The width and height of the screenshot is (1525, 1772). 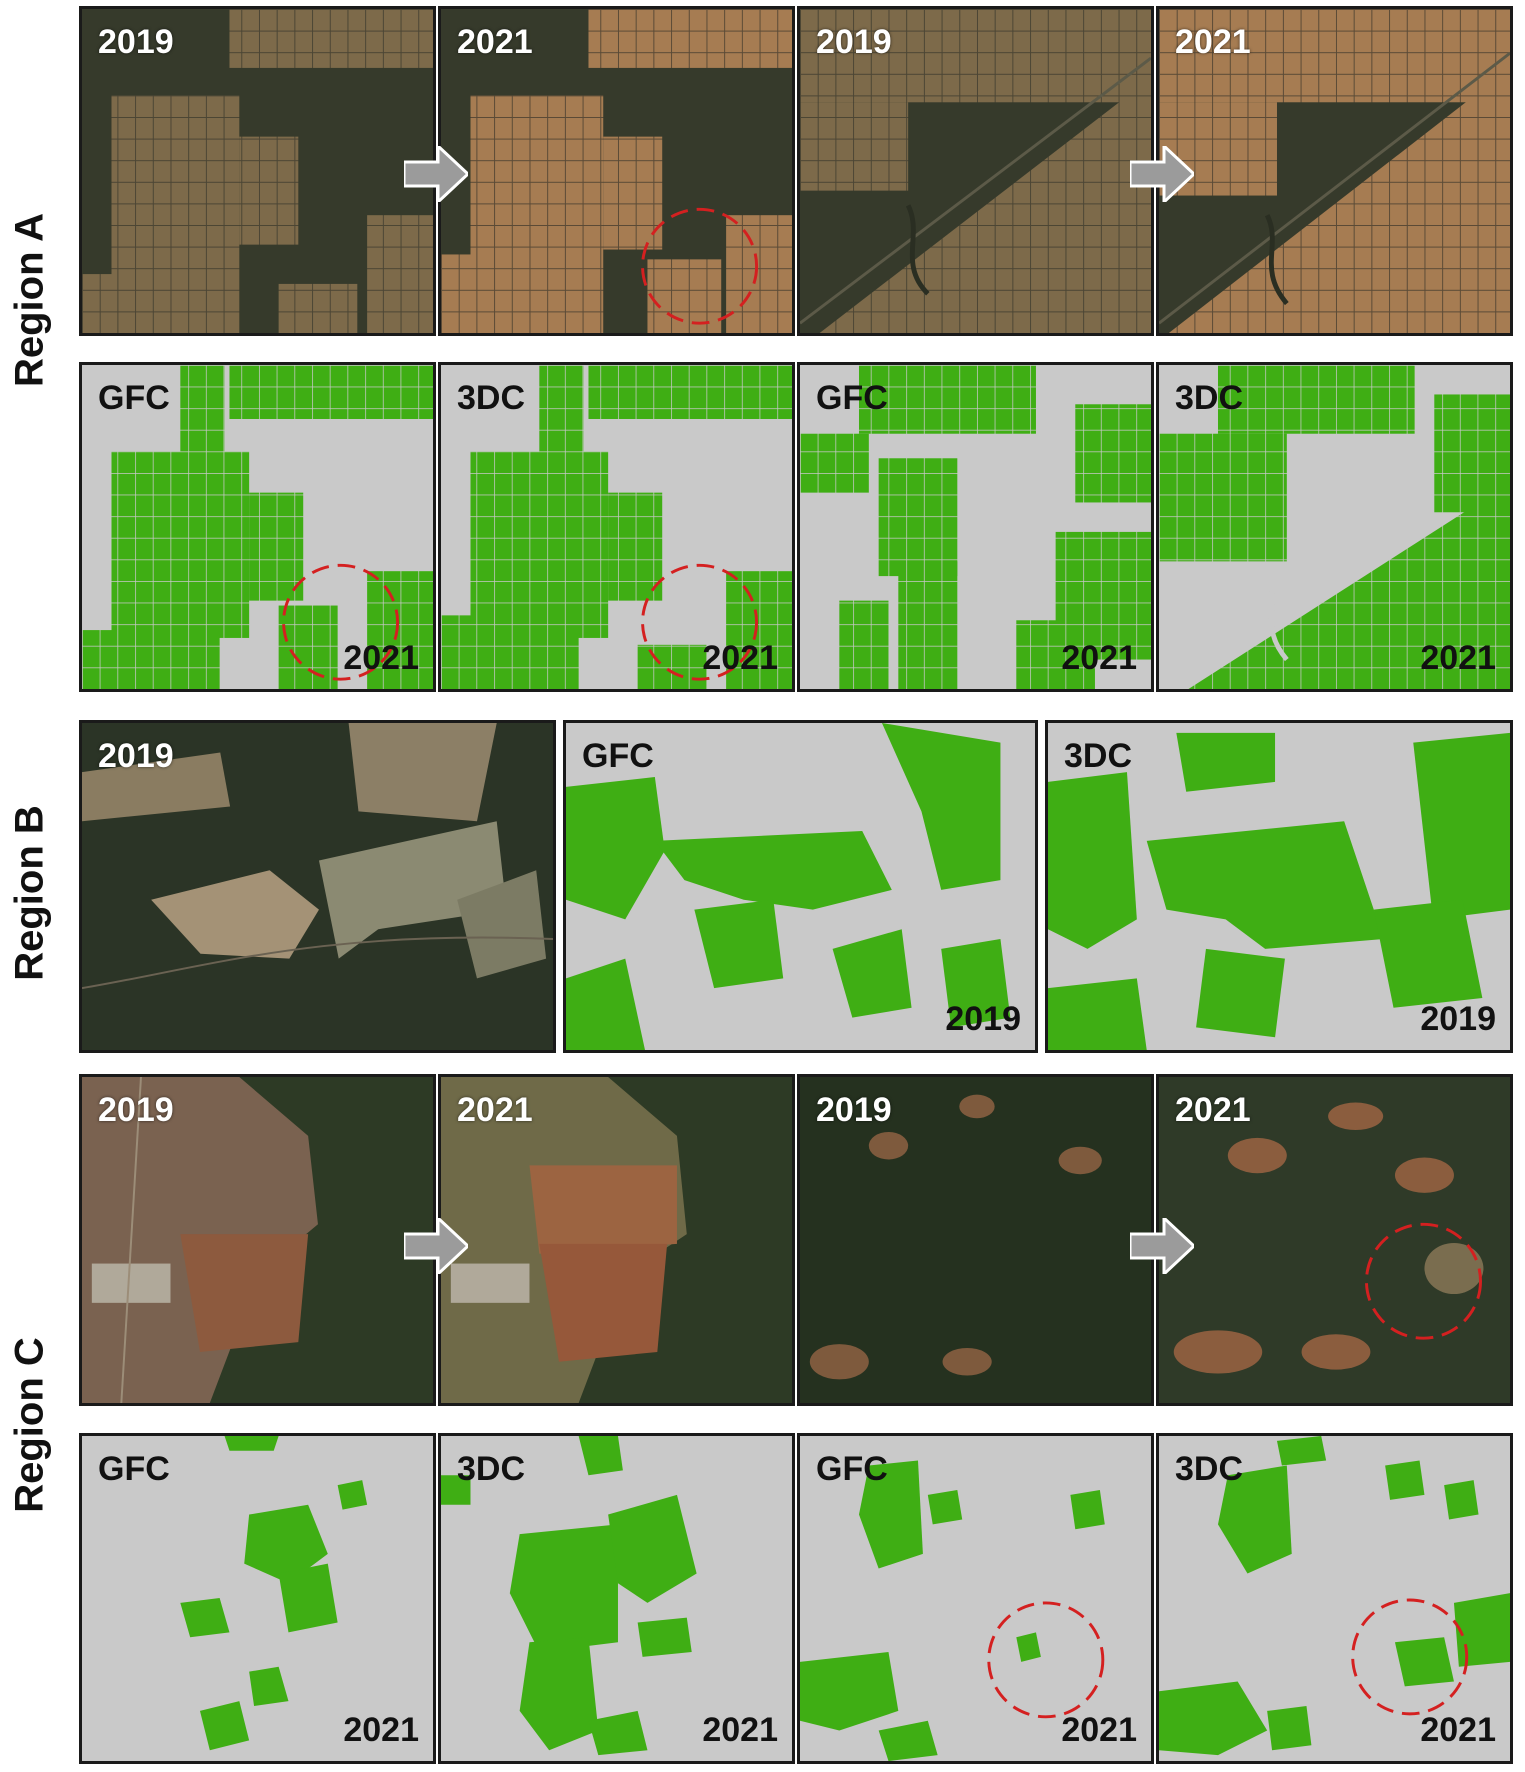 I want to click on region-c-image-2-year: 2021, so click(x=495, y=1110).